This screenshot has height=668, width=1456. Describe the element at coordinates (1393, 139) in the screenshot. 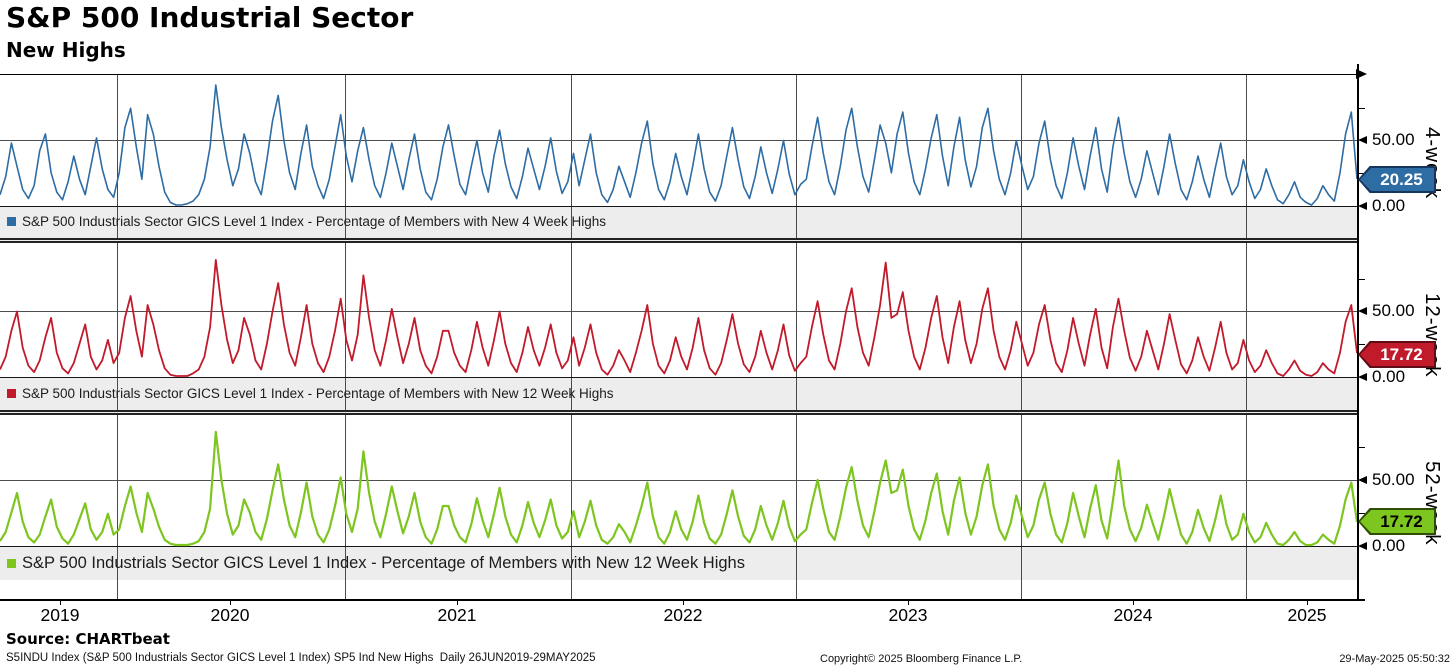

I see `y-tick-50-panel1: 50.00` at that location.